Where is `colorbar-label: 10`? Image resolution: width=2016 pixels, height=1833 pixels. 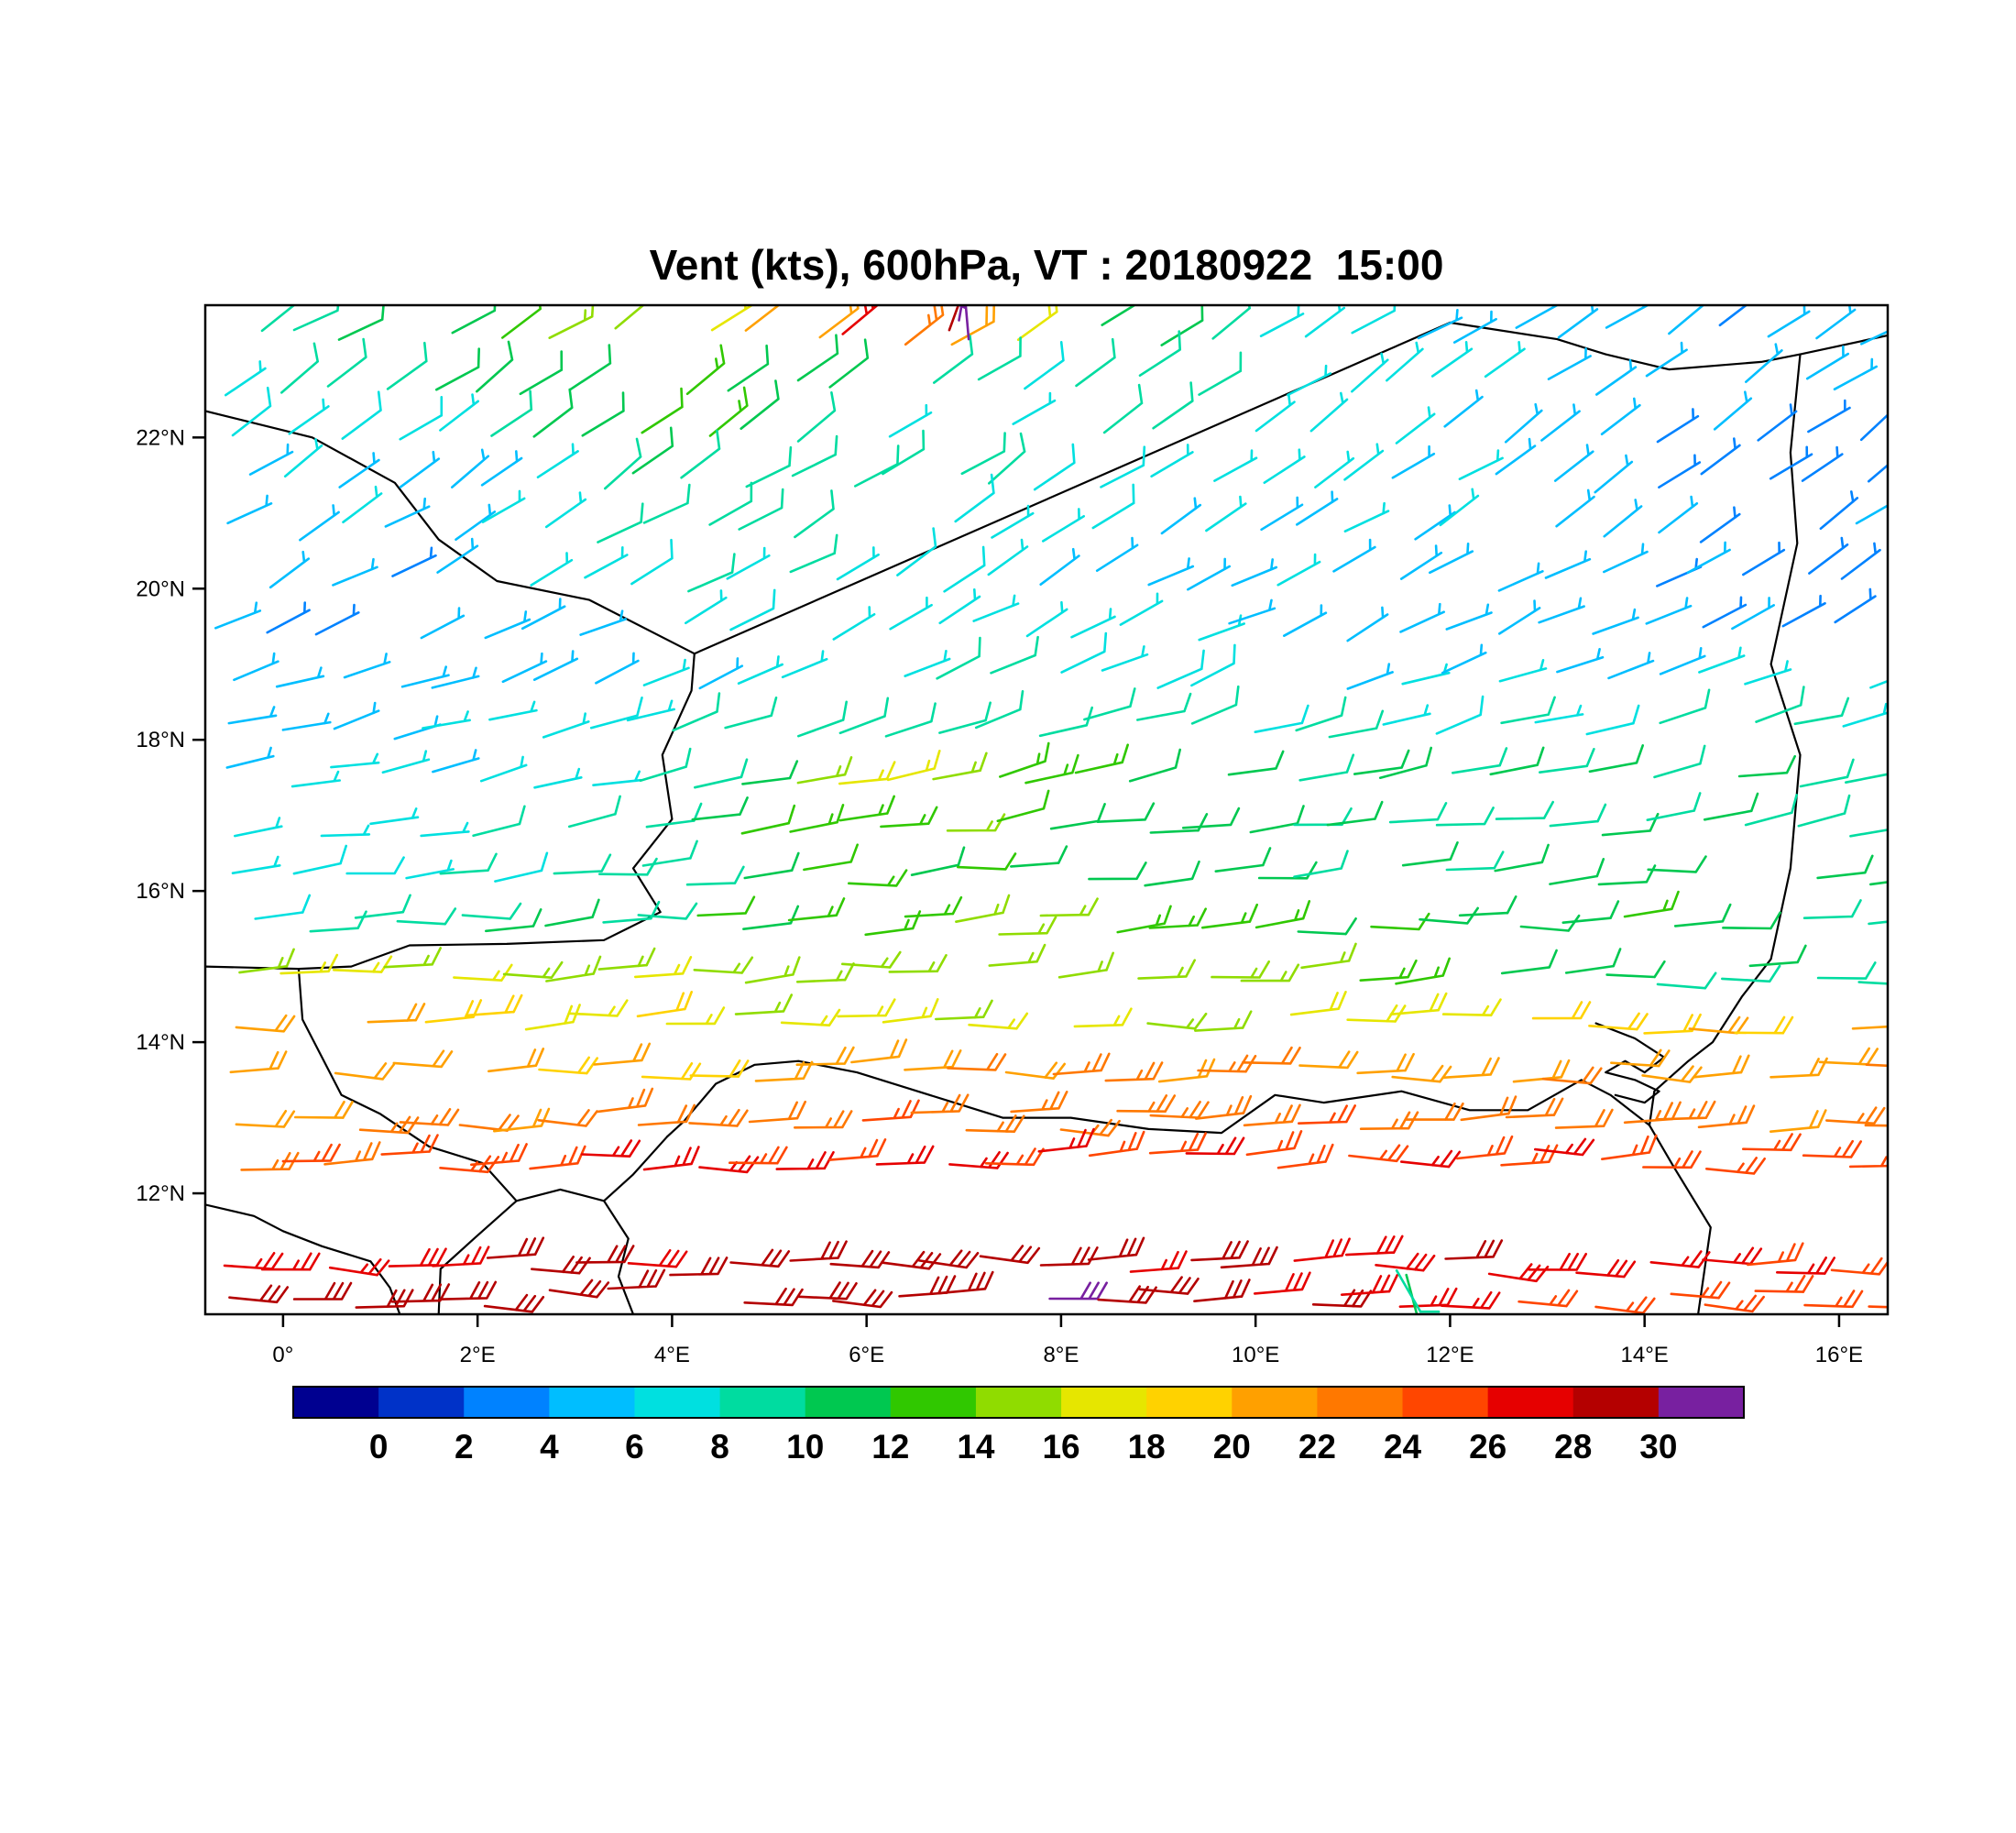 colorbar-label: 10 is located at coordinates (805, 1446).